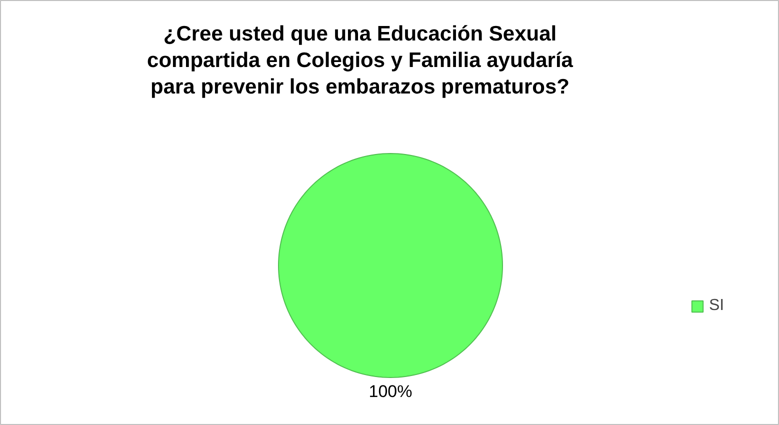 The image size is (779, 425). I want to click on legend-label: SI, so click(717, 306).